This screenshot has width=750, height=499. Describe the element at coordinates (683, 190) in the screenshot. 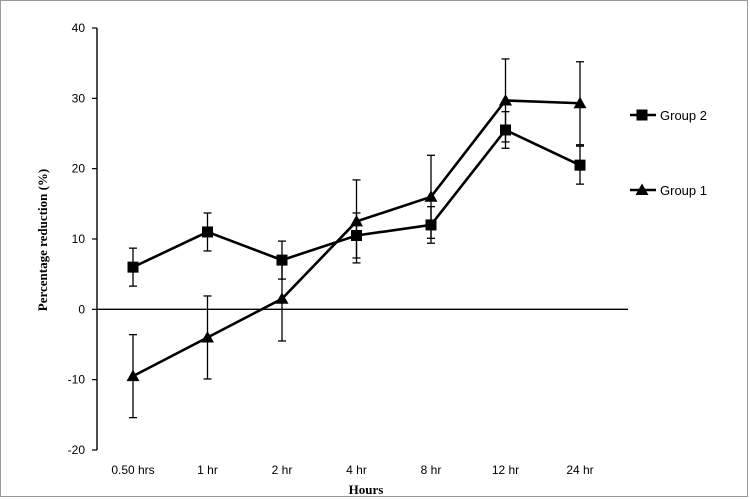

I see `legend-label-group-1: Group 1` at that location.